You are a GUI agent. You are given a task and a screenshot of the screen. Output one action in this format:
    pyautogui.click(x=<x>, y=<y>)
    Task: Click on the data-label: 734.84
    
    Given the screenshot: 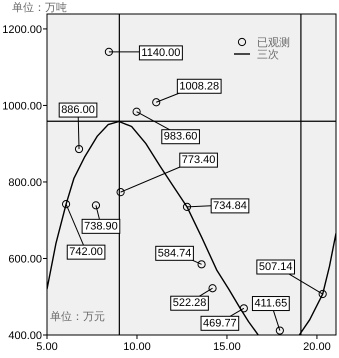 What is the action you would take?
    pyautogui.click(x=230, y=206)
    